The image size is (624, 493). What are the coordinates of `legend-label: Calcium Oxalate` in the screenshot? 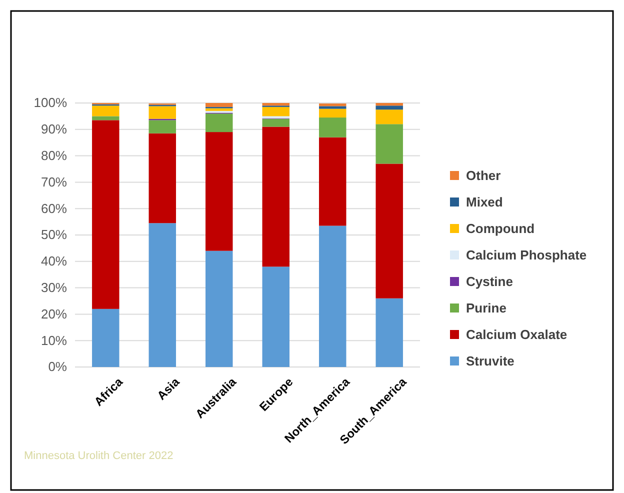 It's located at (517, 334).